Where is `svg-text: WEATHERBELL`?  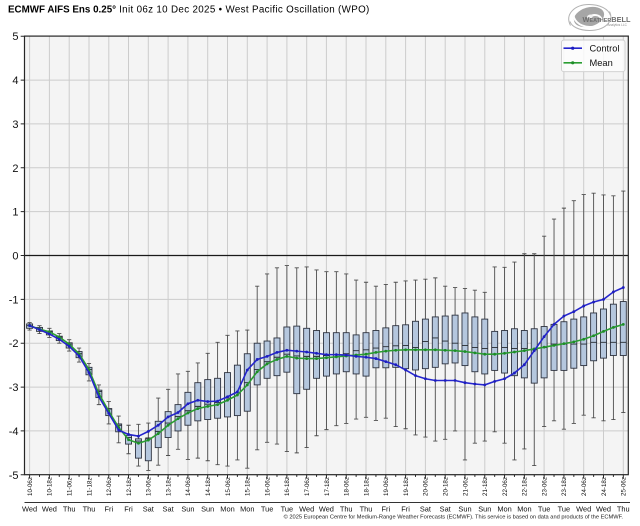 svg-text: WEATHERBELL is located at coordinates (607, 19).